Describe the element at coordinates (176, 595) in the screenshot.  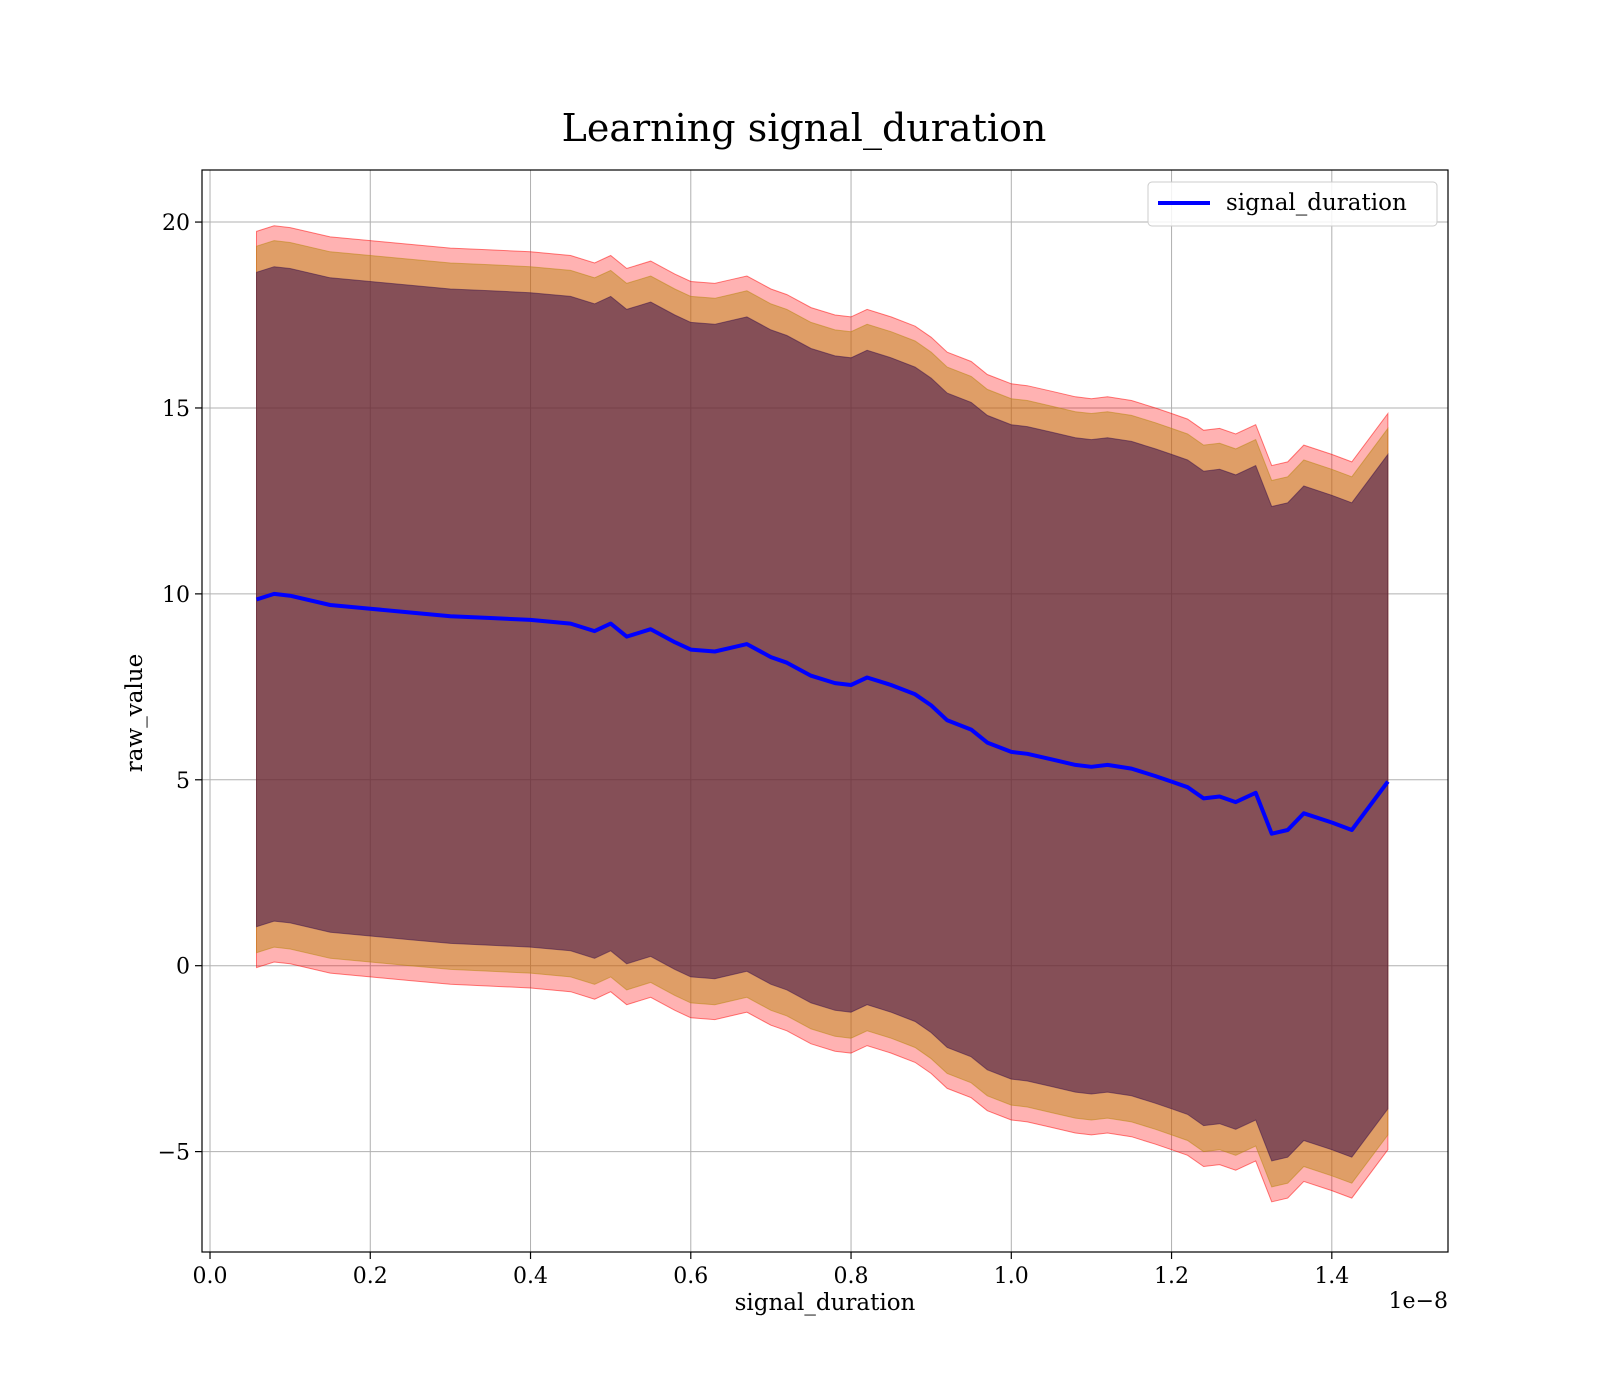
I see `y-tick-label: 10` at that location.